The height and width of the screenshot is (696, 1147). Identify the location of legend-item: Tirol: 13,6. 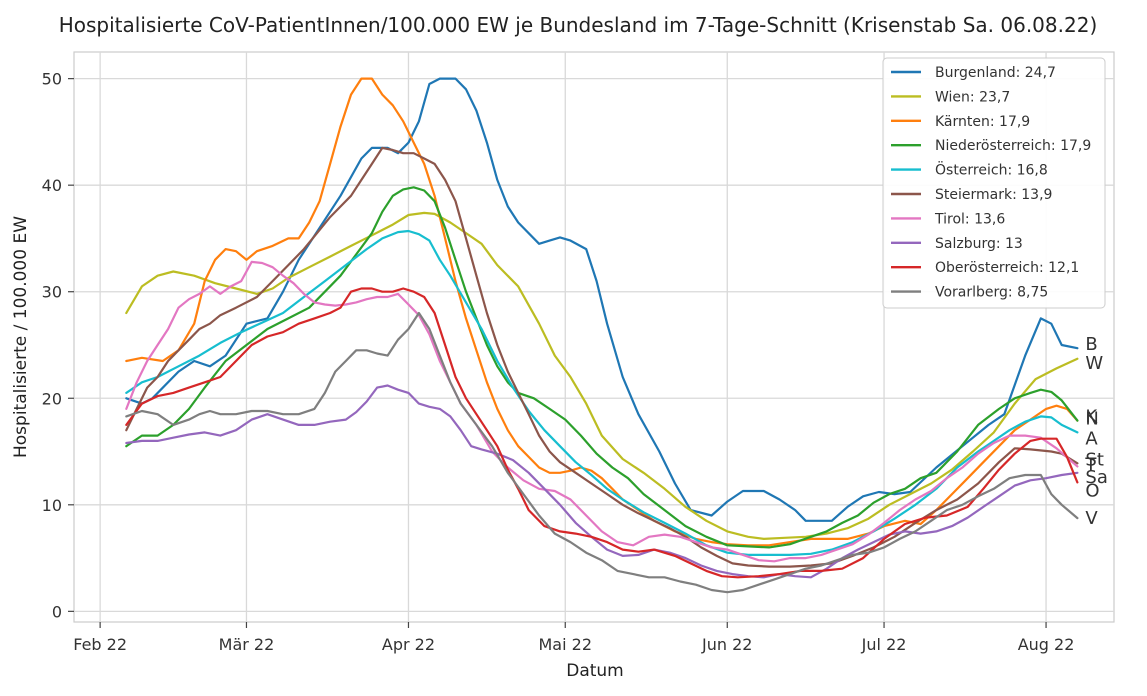
(948, 219).